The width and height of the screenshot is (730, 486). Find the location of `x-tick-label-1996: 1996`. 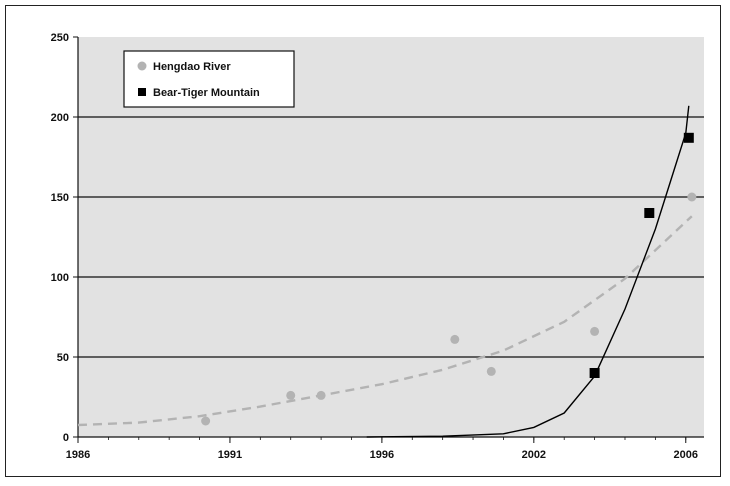

x-tick-label-1996: 1996 is located at coordinates (382, 455).